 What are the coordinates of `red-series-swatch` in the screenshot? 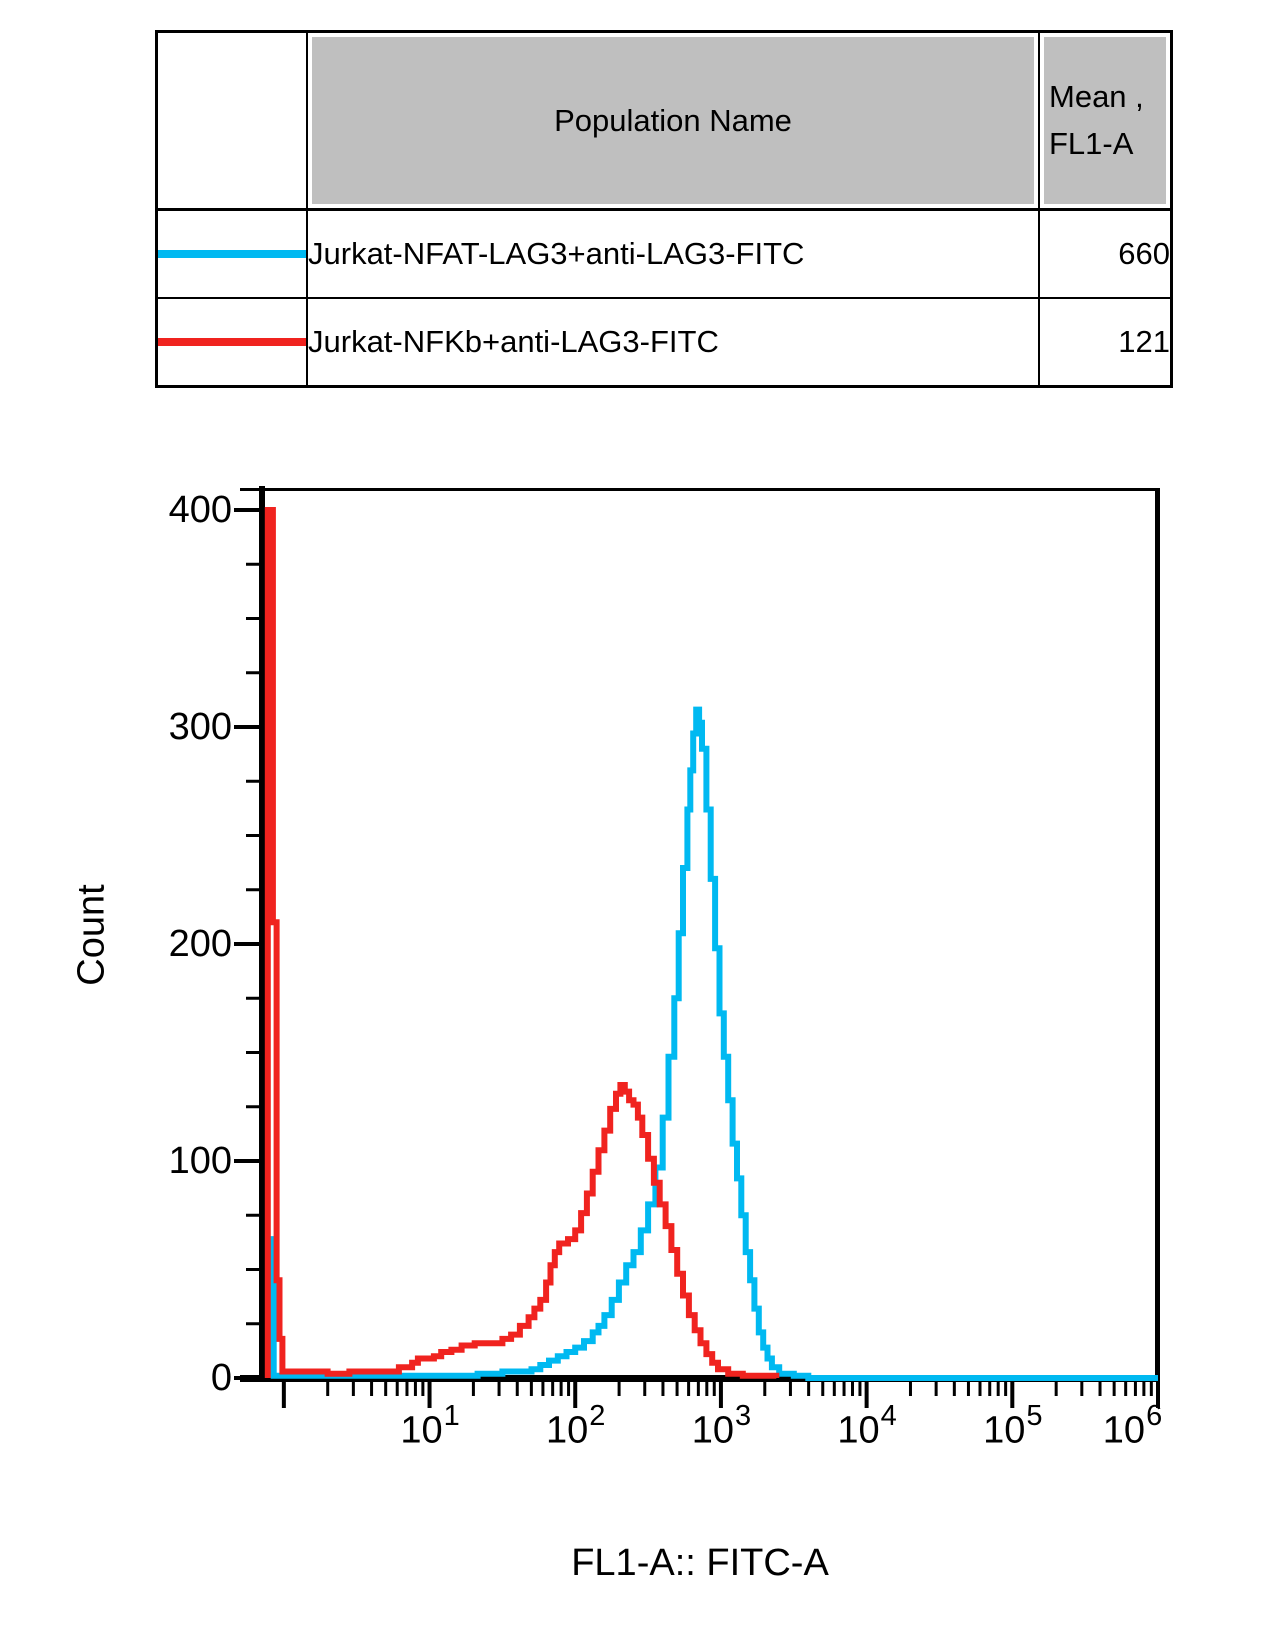 It's located at (232, 342).